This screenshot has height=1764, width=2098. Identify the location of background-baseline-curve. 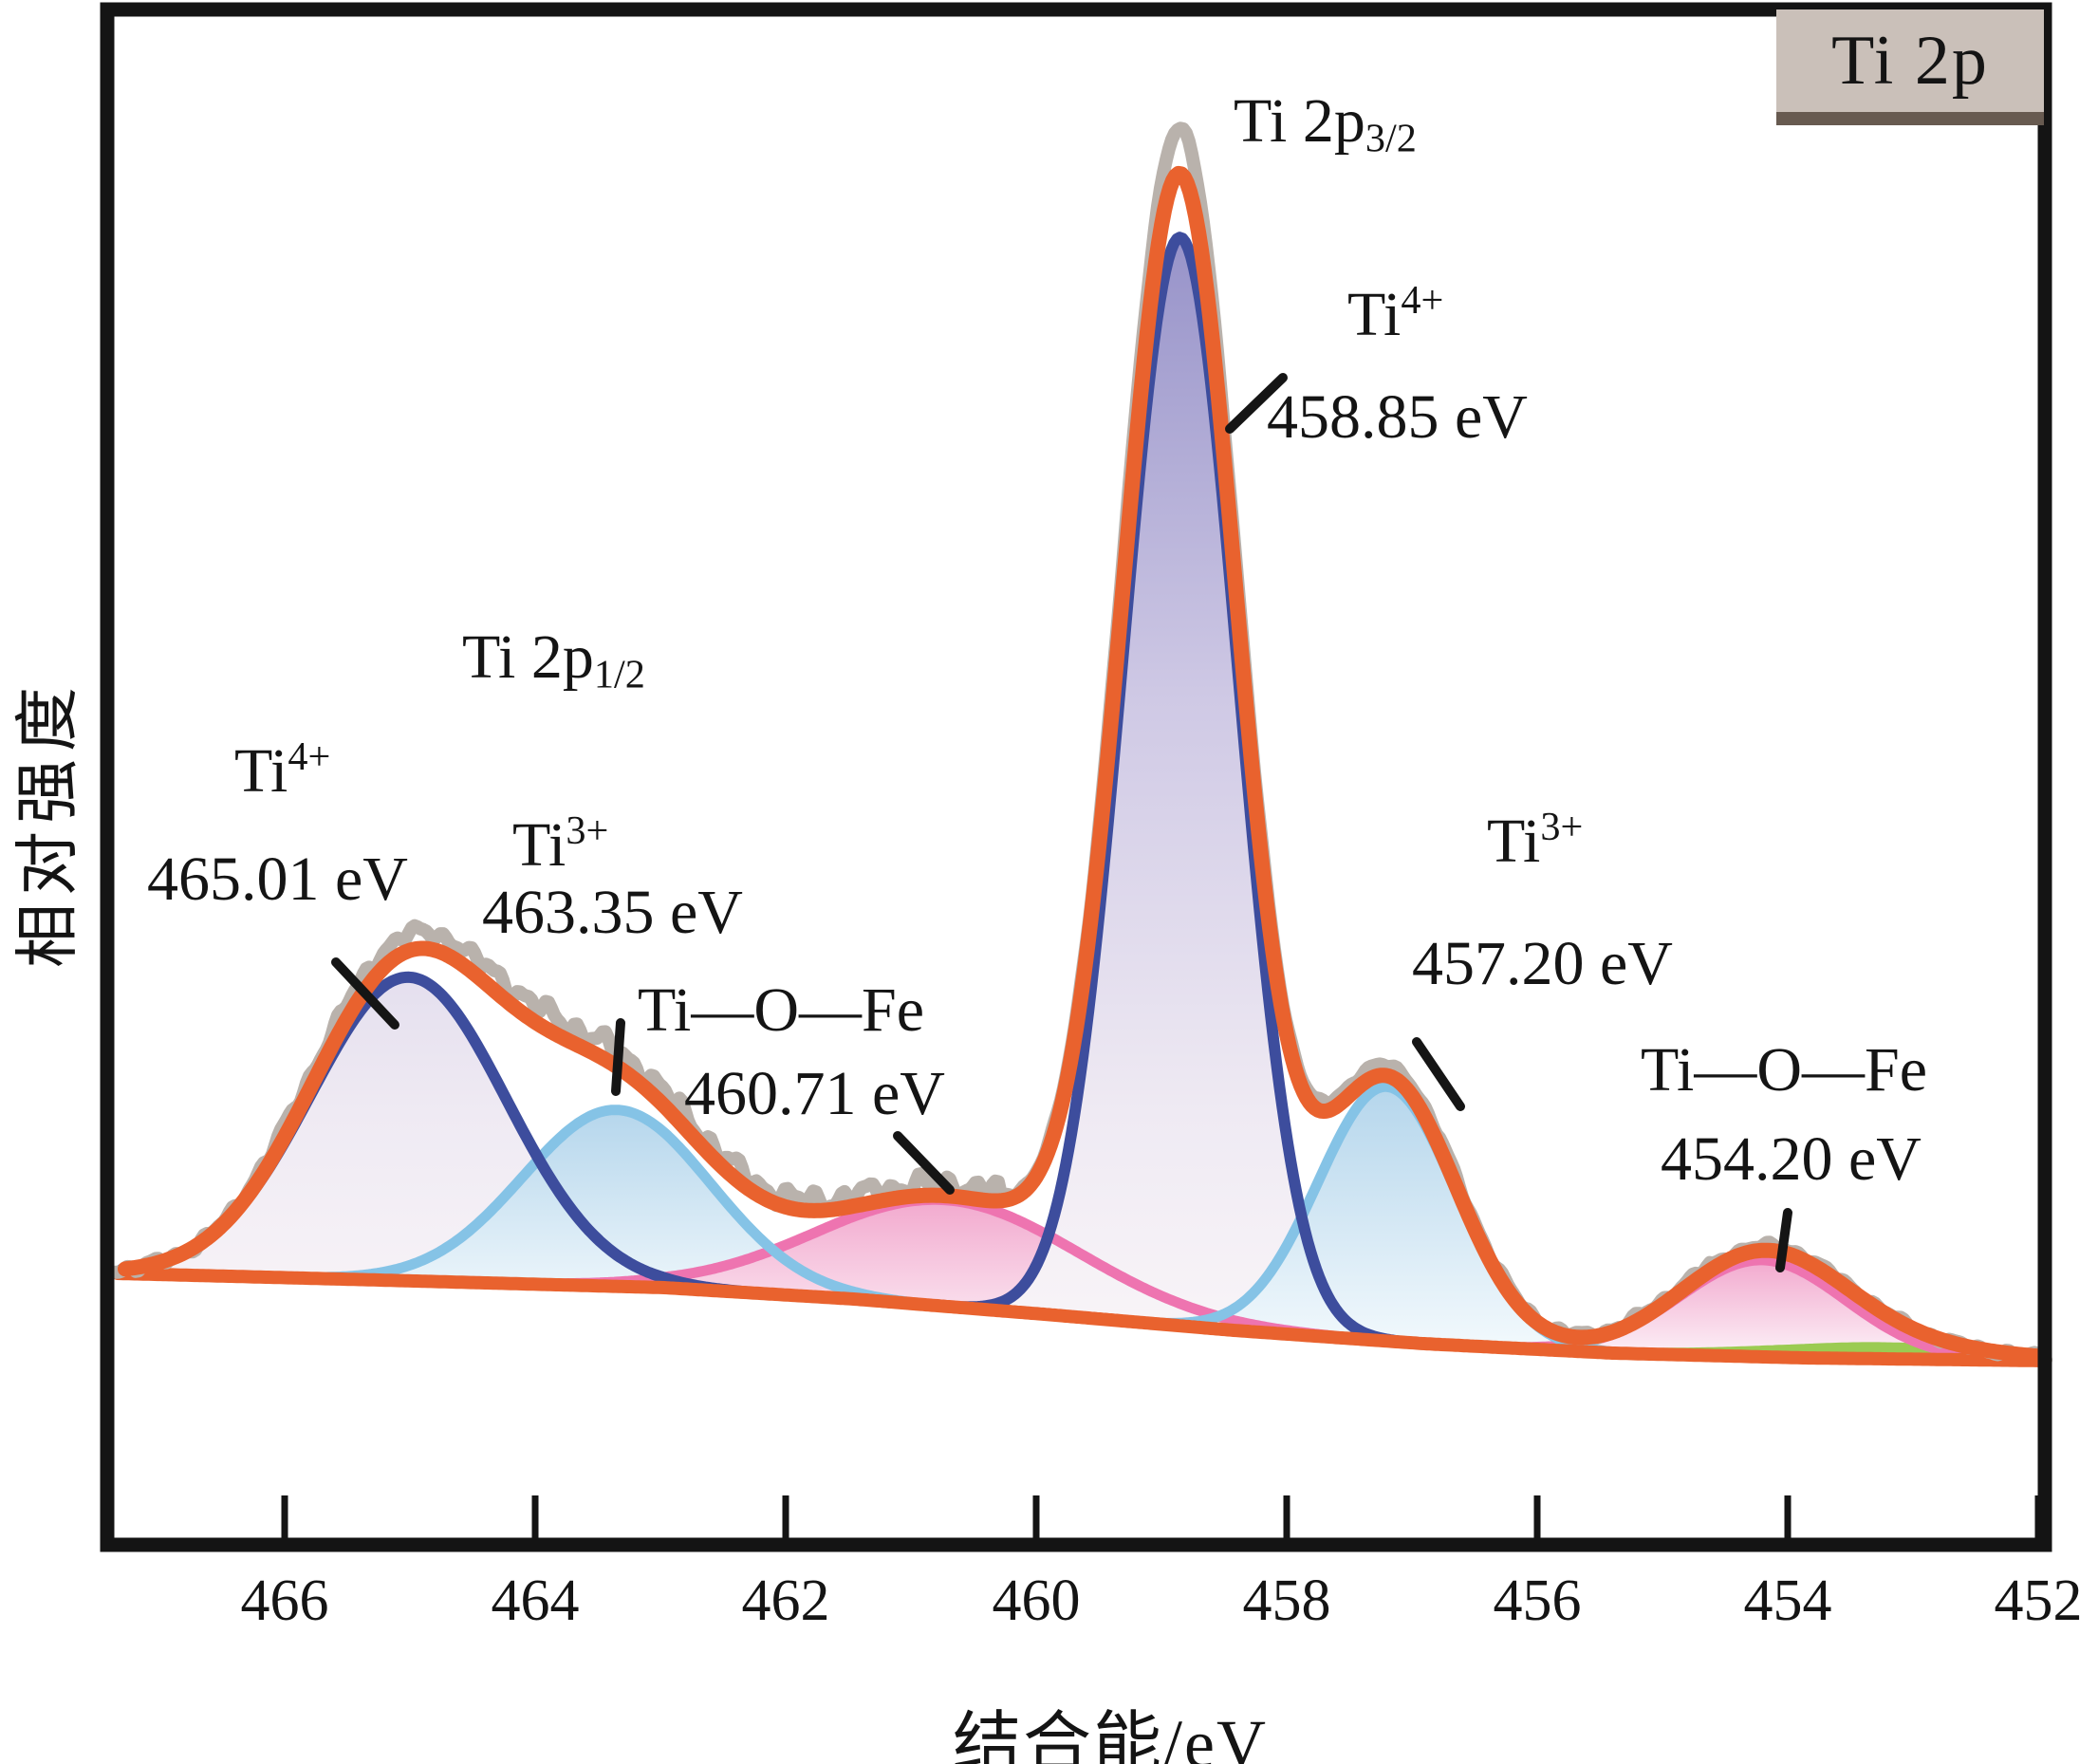
(1081, 1317).